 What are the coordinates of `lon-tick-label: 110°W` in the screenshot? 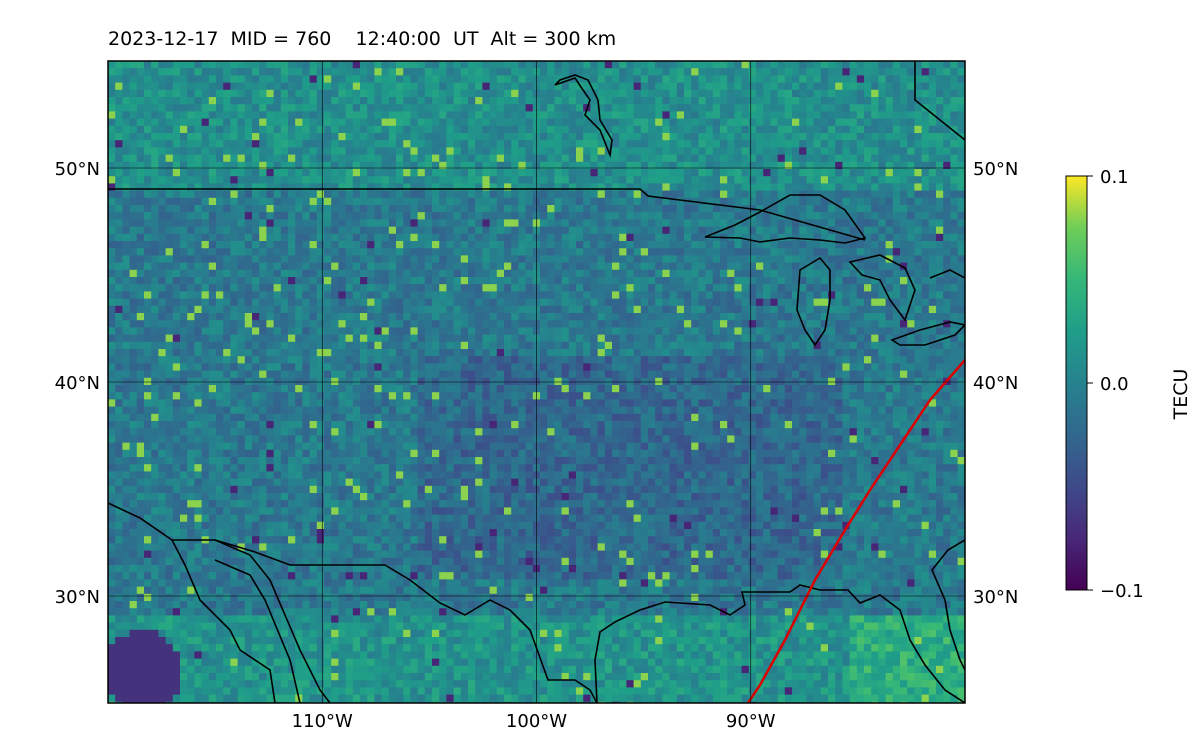 It's located at (322, 721).